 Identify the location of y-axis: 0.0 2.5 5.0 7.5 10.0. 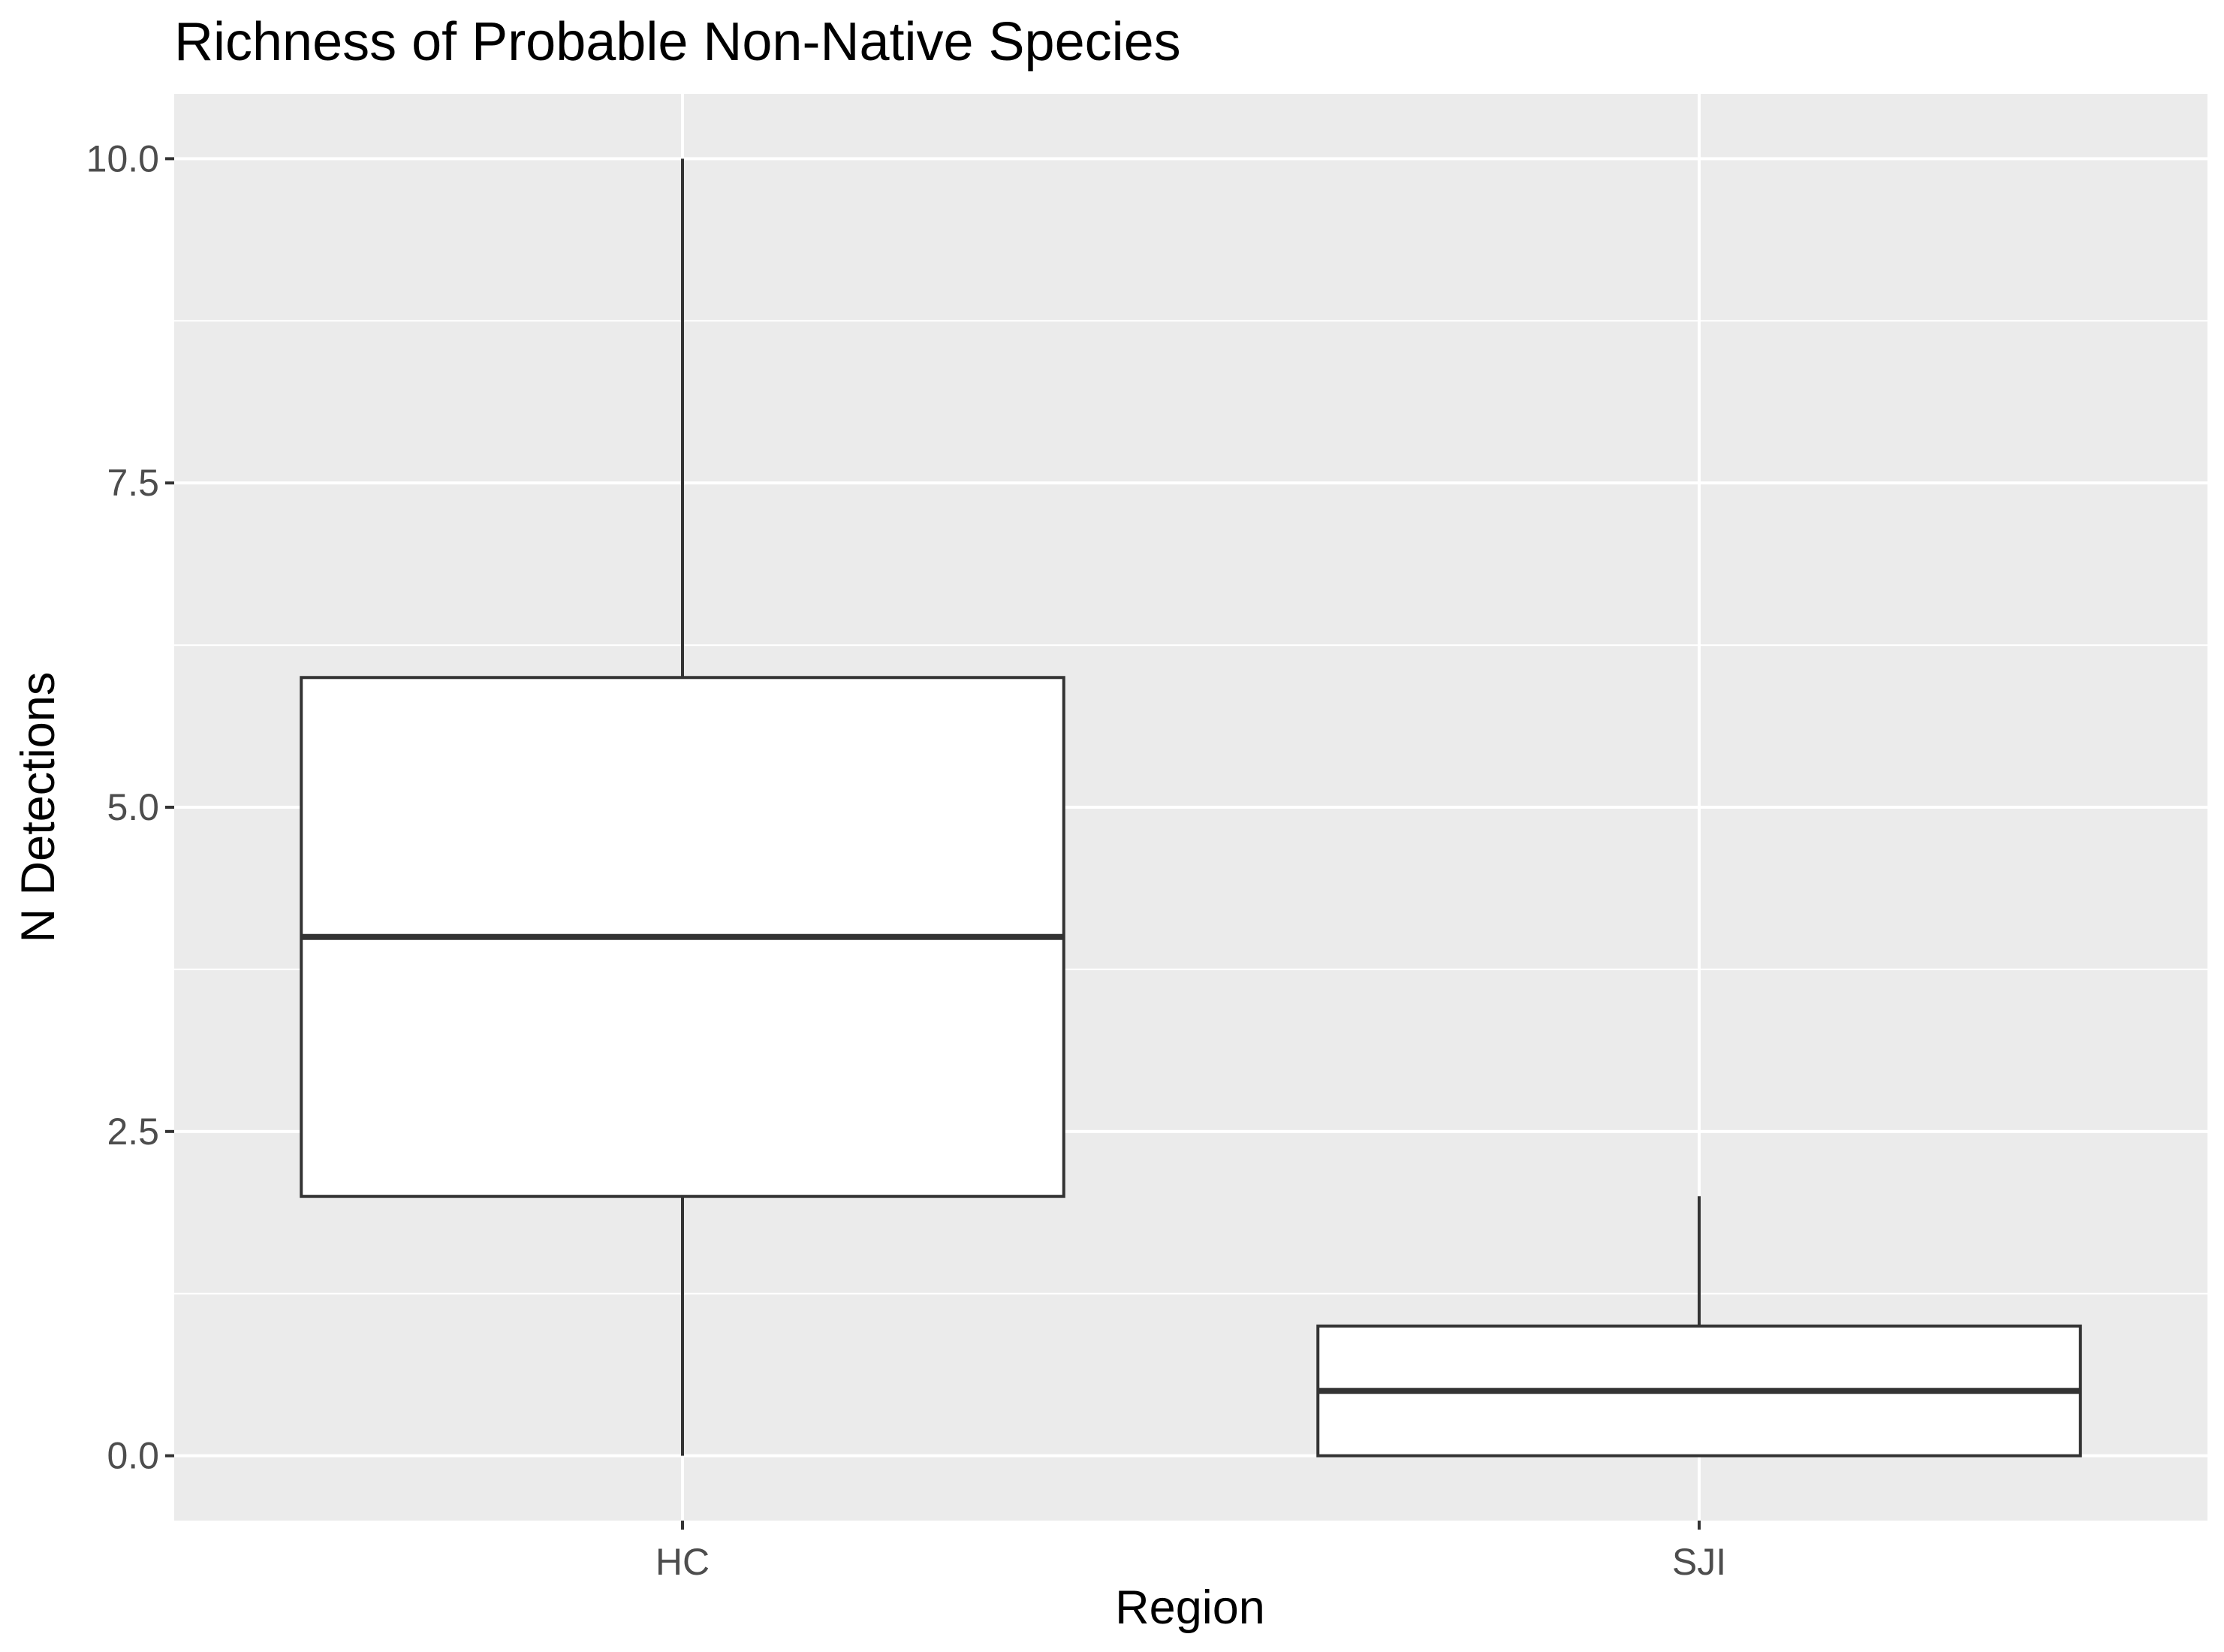
(130, 807).